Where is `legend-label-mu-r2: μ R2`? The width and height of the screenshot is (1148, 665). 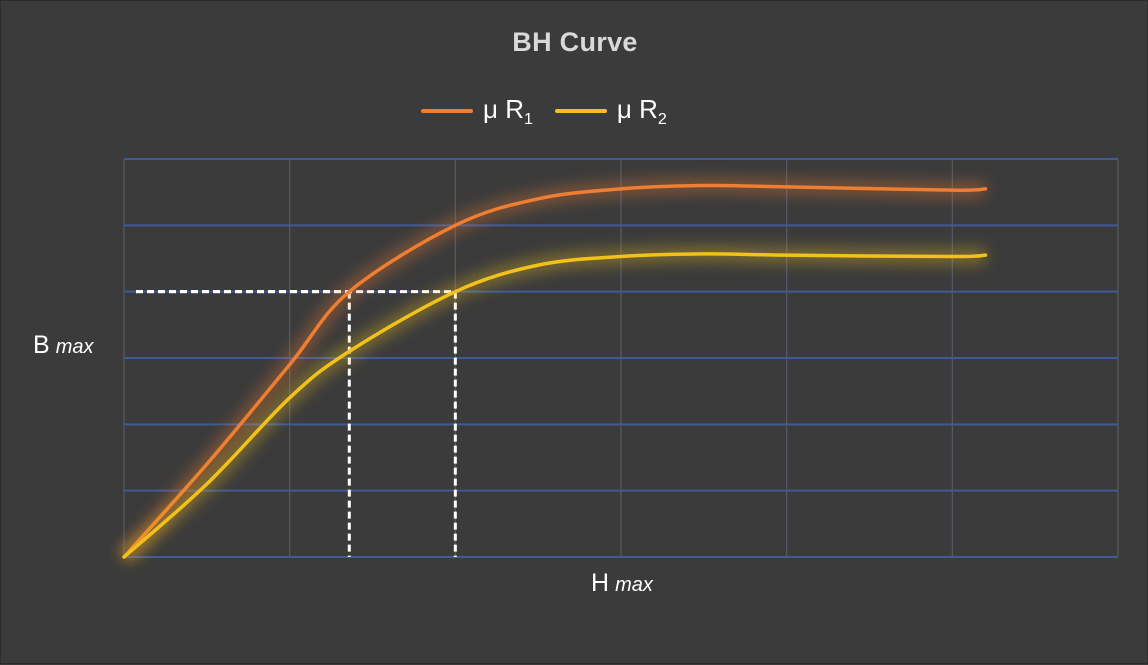 legend-label-mu-r2: μ R2 is located at coordinates (641, 110).